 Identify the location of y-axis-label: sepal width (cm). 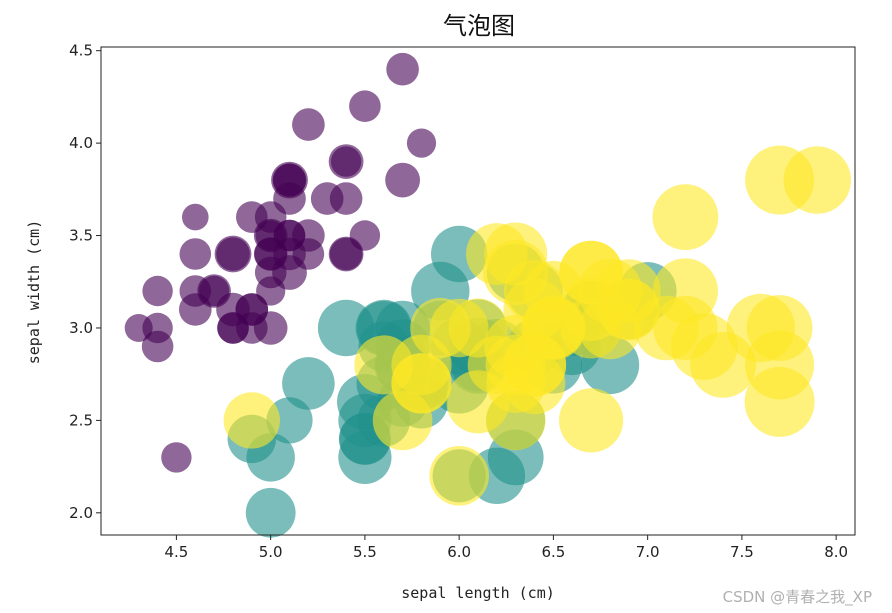
(34, 292).